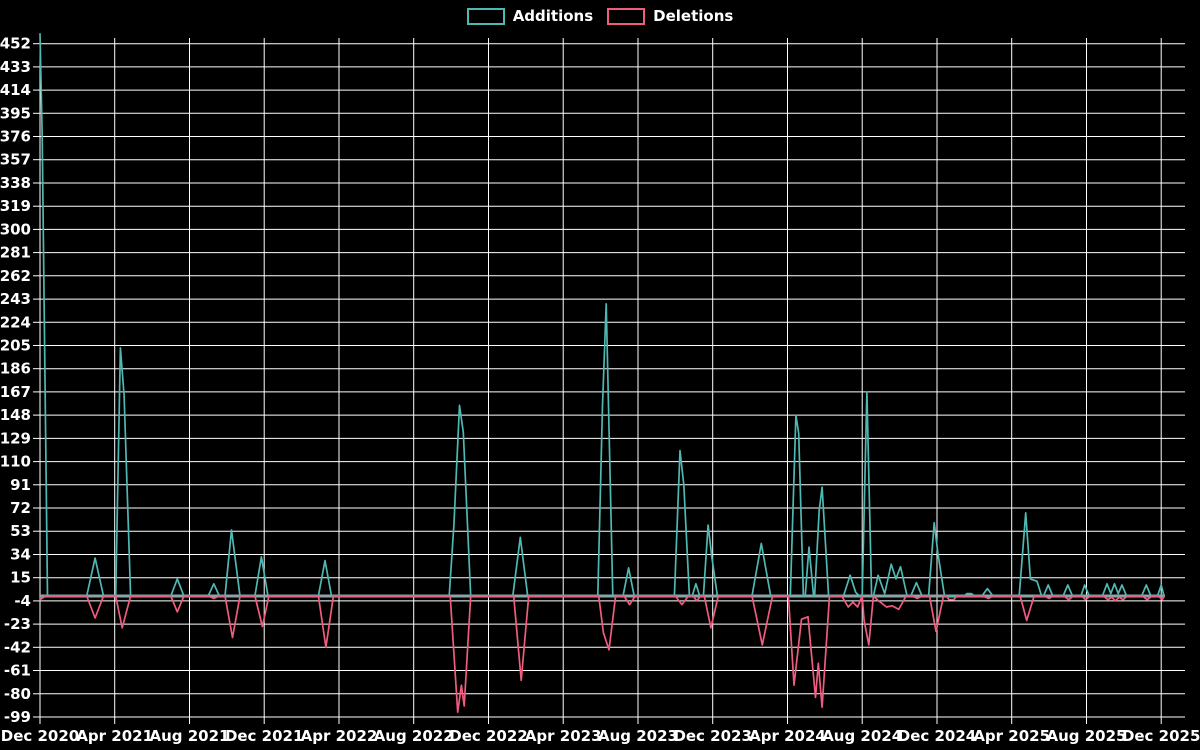  What do you see at coordinates (15, 392) in the screenshot?
I see `y-tick-label: 167` at bounding box center [15, 392].